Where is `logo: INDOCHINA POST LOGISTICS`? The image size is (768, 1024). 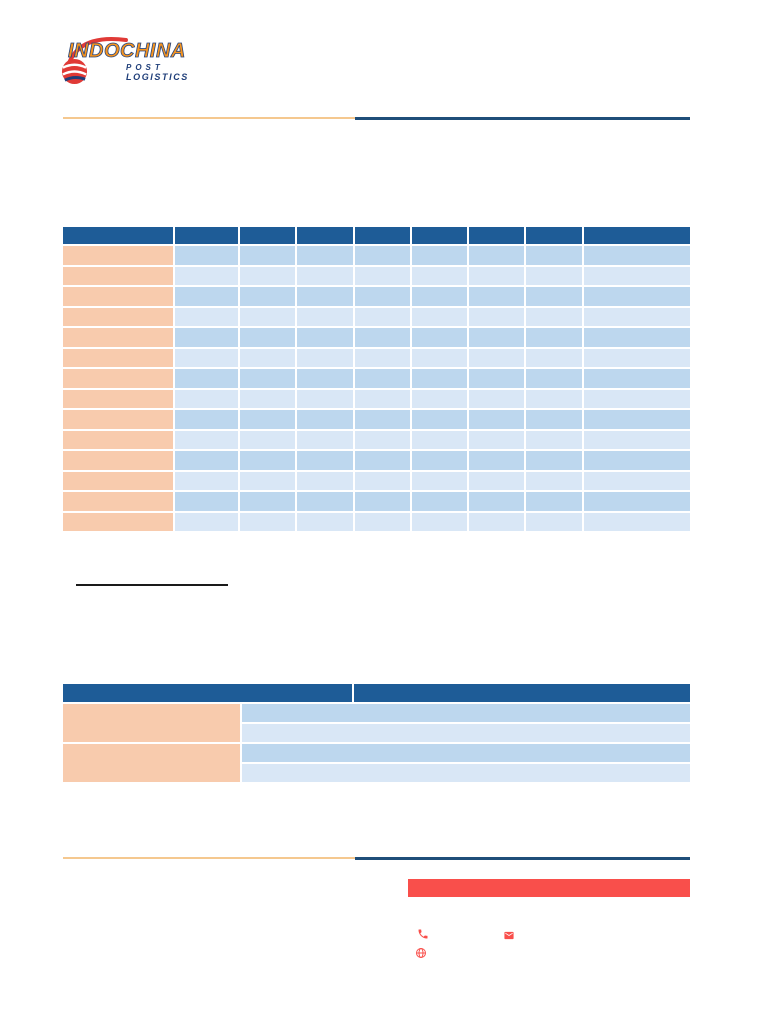
logo: INDOCHINA POST LOGISTICS is located at coordinates (140, 62).